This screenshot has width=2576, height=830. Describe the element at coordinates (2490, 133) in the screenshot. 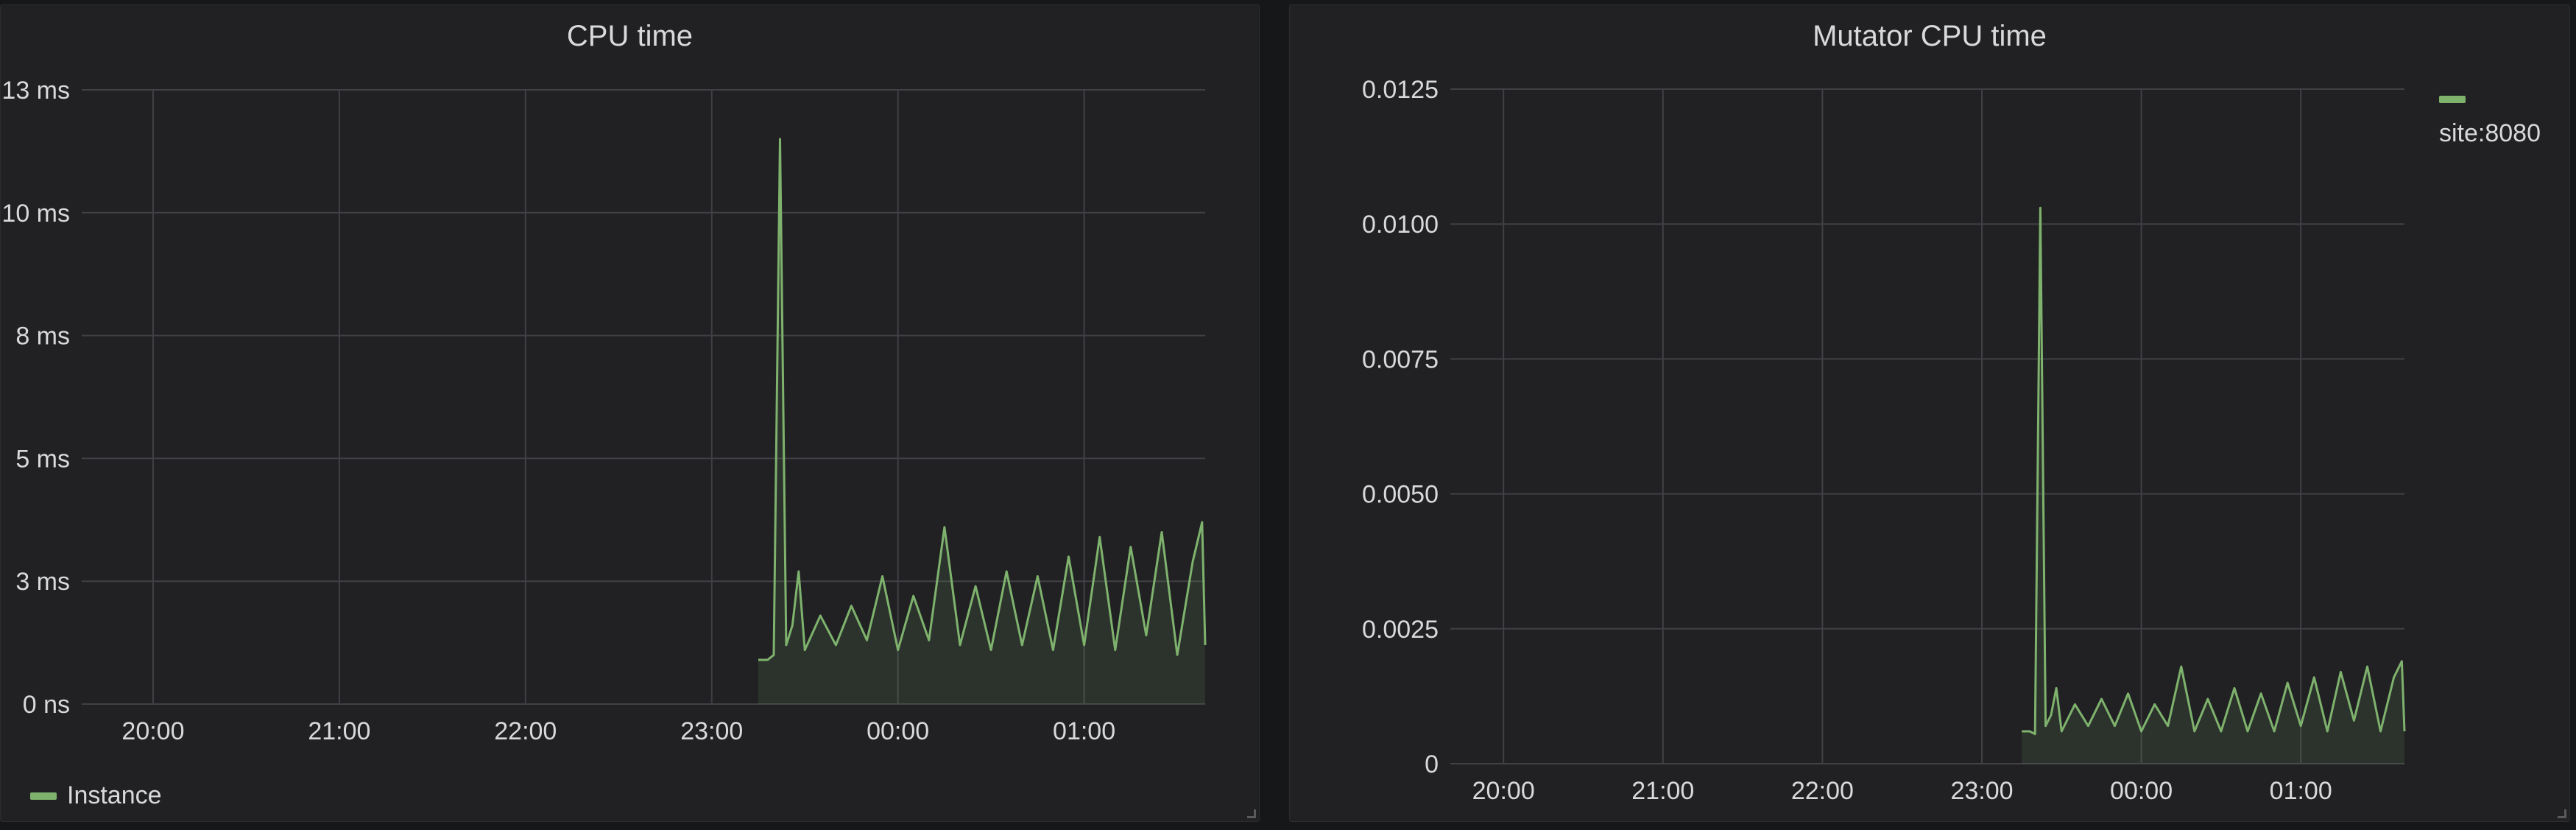

I see `legend-label: site:8080` at that location.